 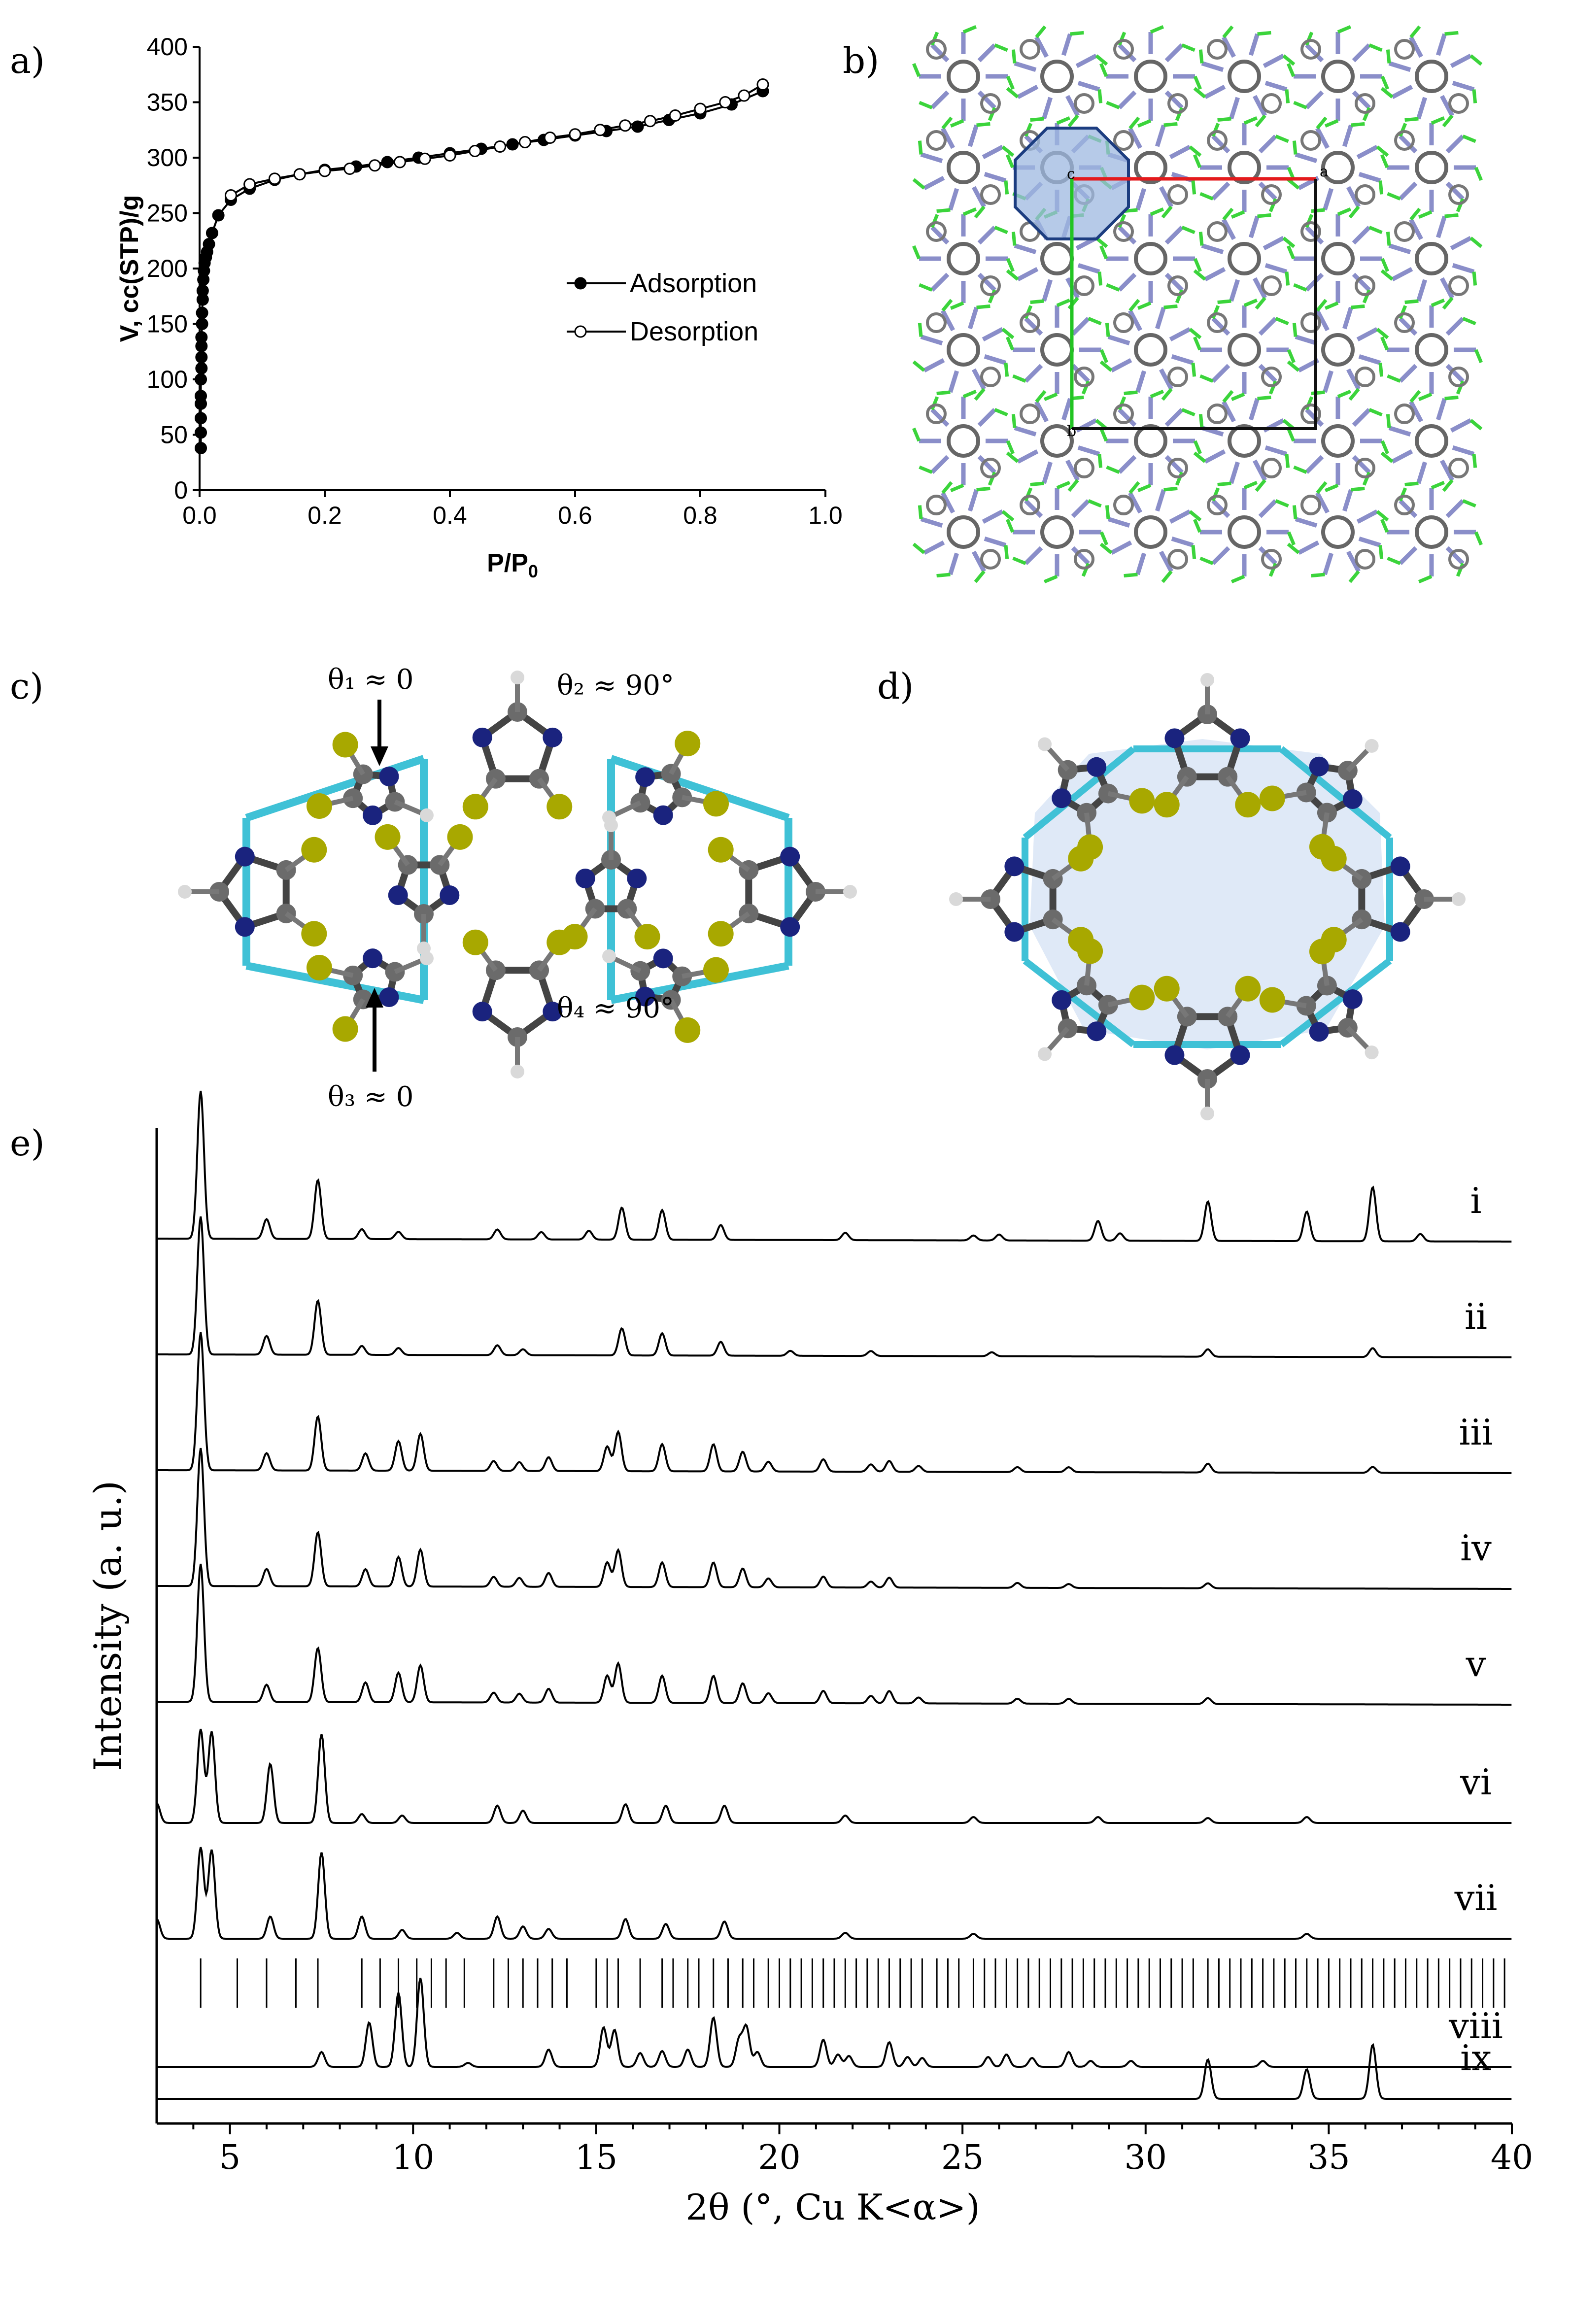 What do you see at coordinates (852, 1983) in the screenshot?
I see `reflection-tick-marks` at bounding box center [852, 1983].